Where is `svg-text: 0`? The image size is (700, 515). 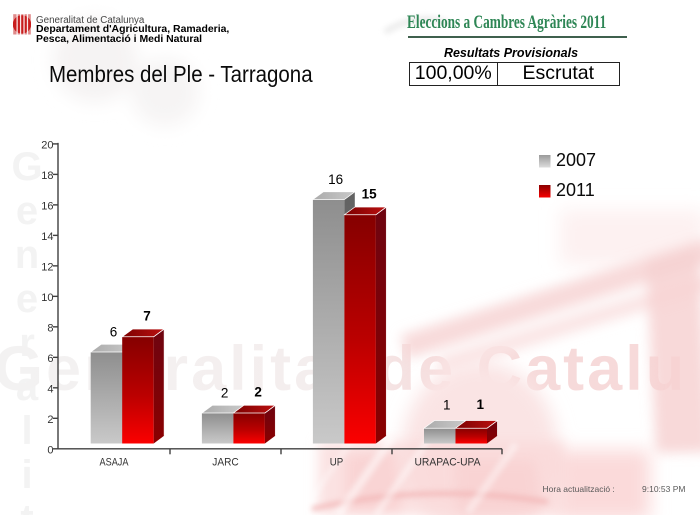
svg-text: 0 is located at coordinates (50, 450).